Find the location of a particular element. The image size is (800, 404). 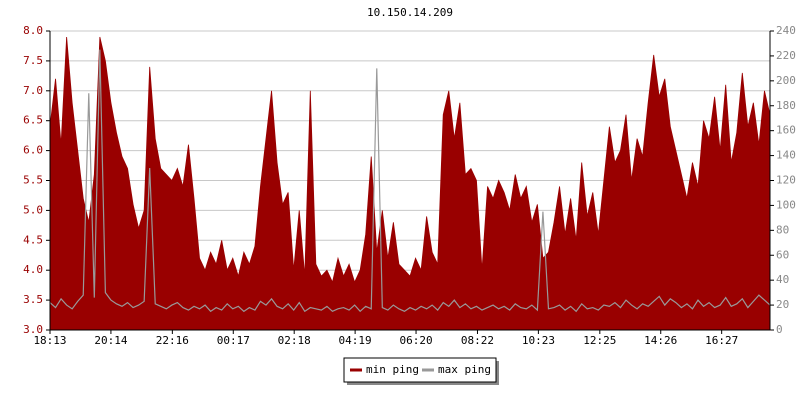

y2-tick-label: 60 is located at coordinates (782, 254).